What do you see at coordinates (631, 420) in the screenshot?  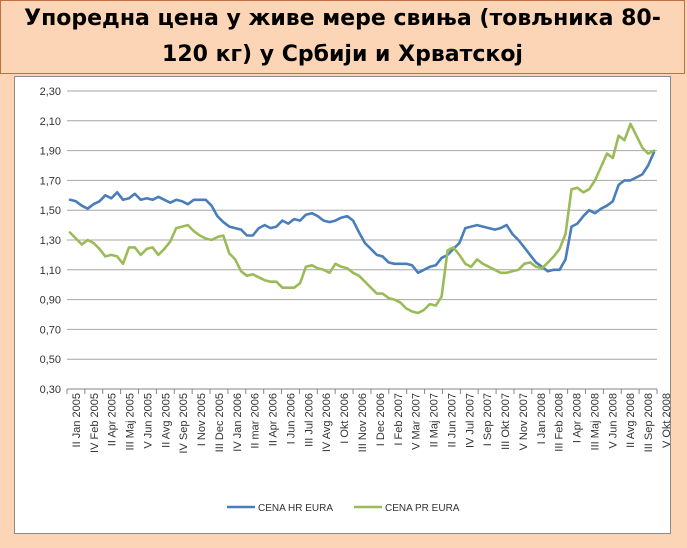 I see `x-tick-label: II Avg 2008` at bounding box center [631, 420].